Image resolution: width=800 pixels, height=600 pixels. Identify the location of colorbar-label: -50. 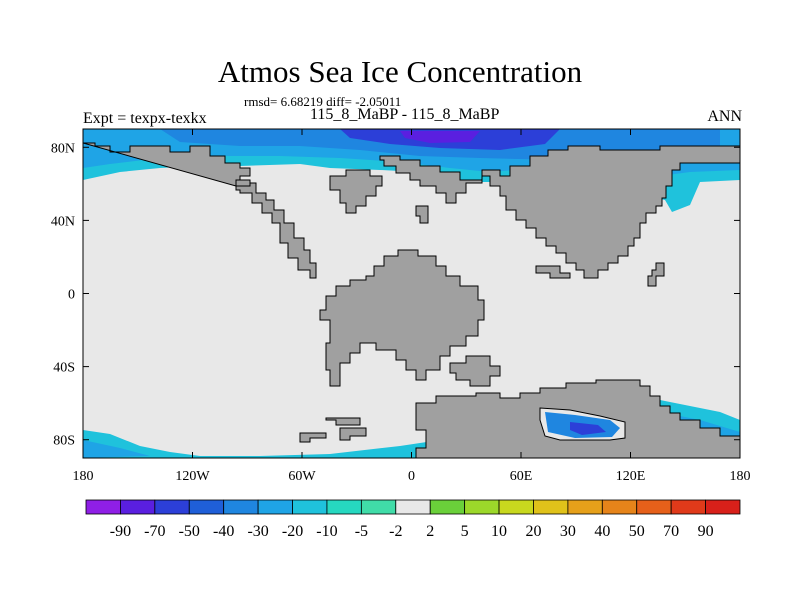
(189, 531).